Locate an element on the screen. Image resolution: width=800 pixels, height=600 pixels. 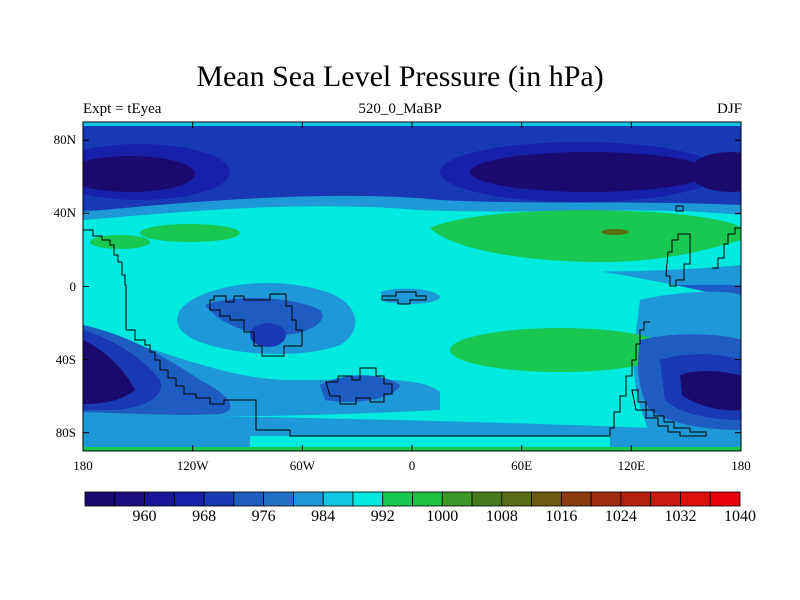
period-label: 520_0_MaBP is located at coordinates (400, 109).